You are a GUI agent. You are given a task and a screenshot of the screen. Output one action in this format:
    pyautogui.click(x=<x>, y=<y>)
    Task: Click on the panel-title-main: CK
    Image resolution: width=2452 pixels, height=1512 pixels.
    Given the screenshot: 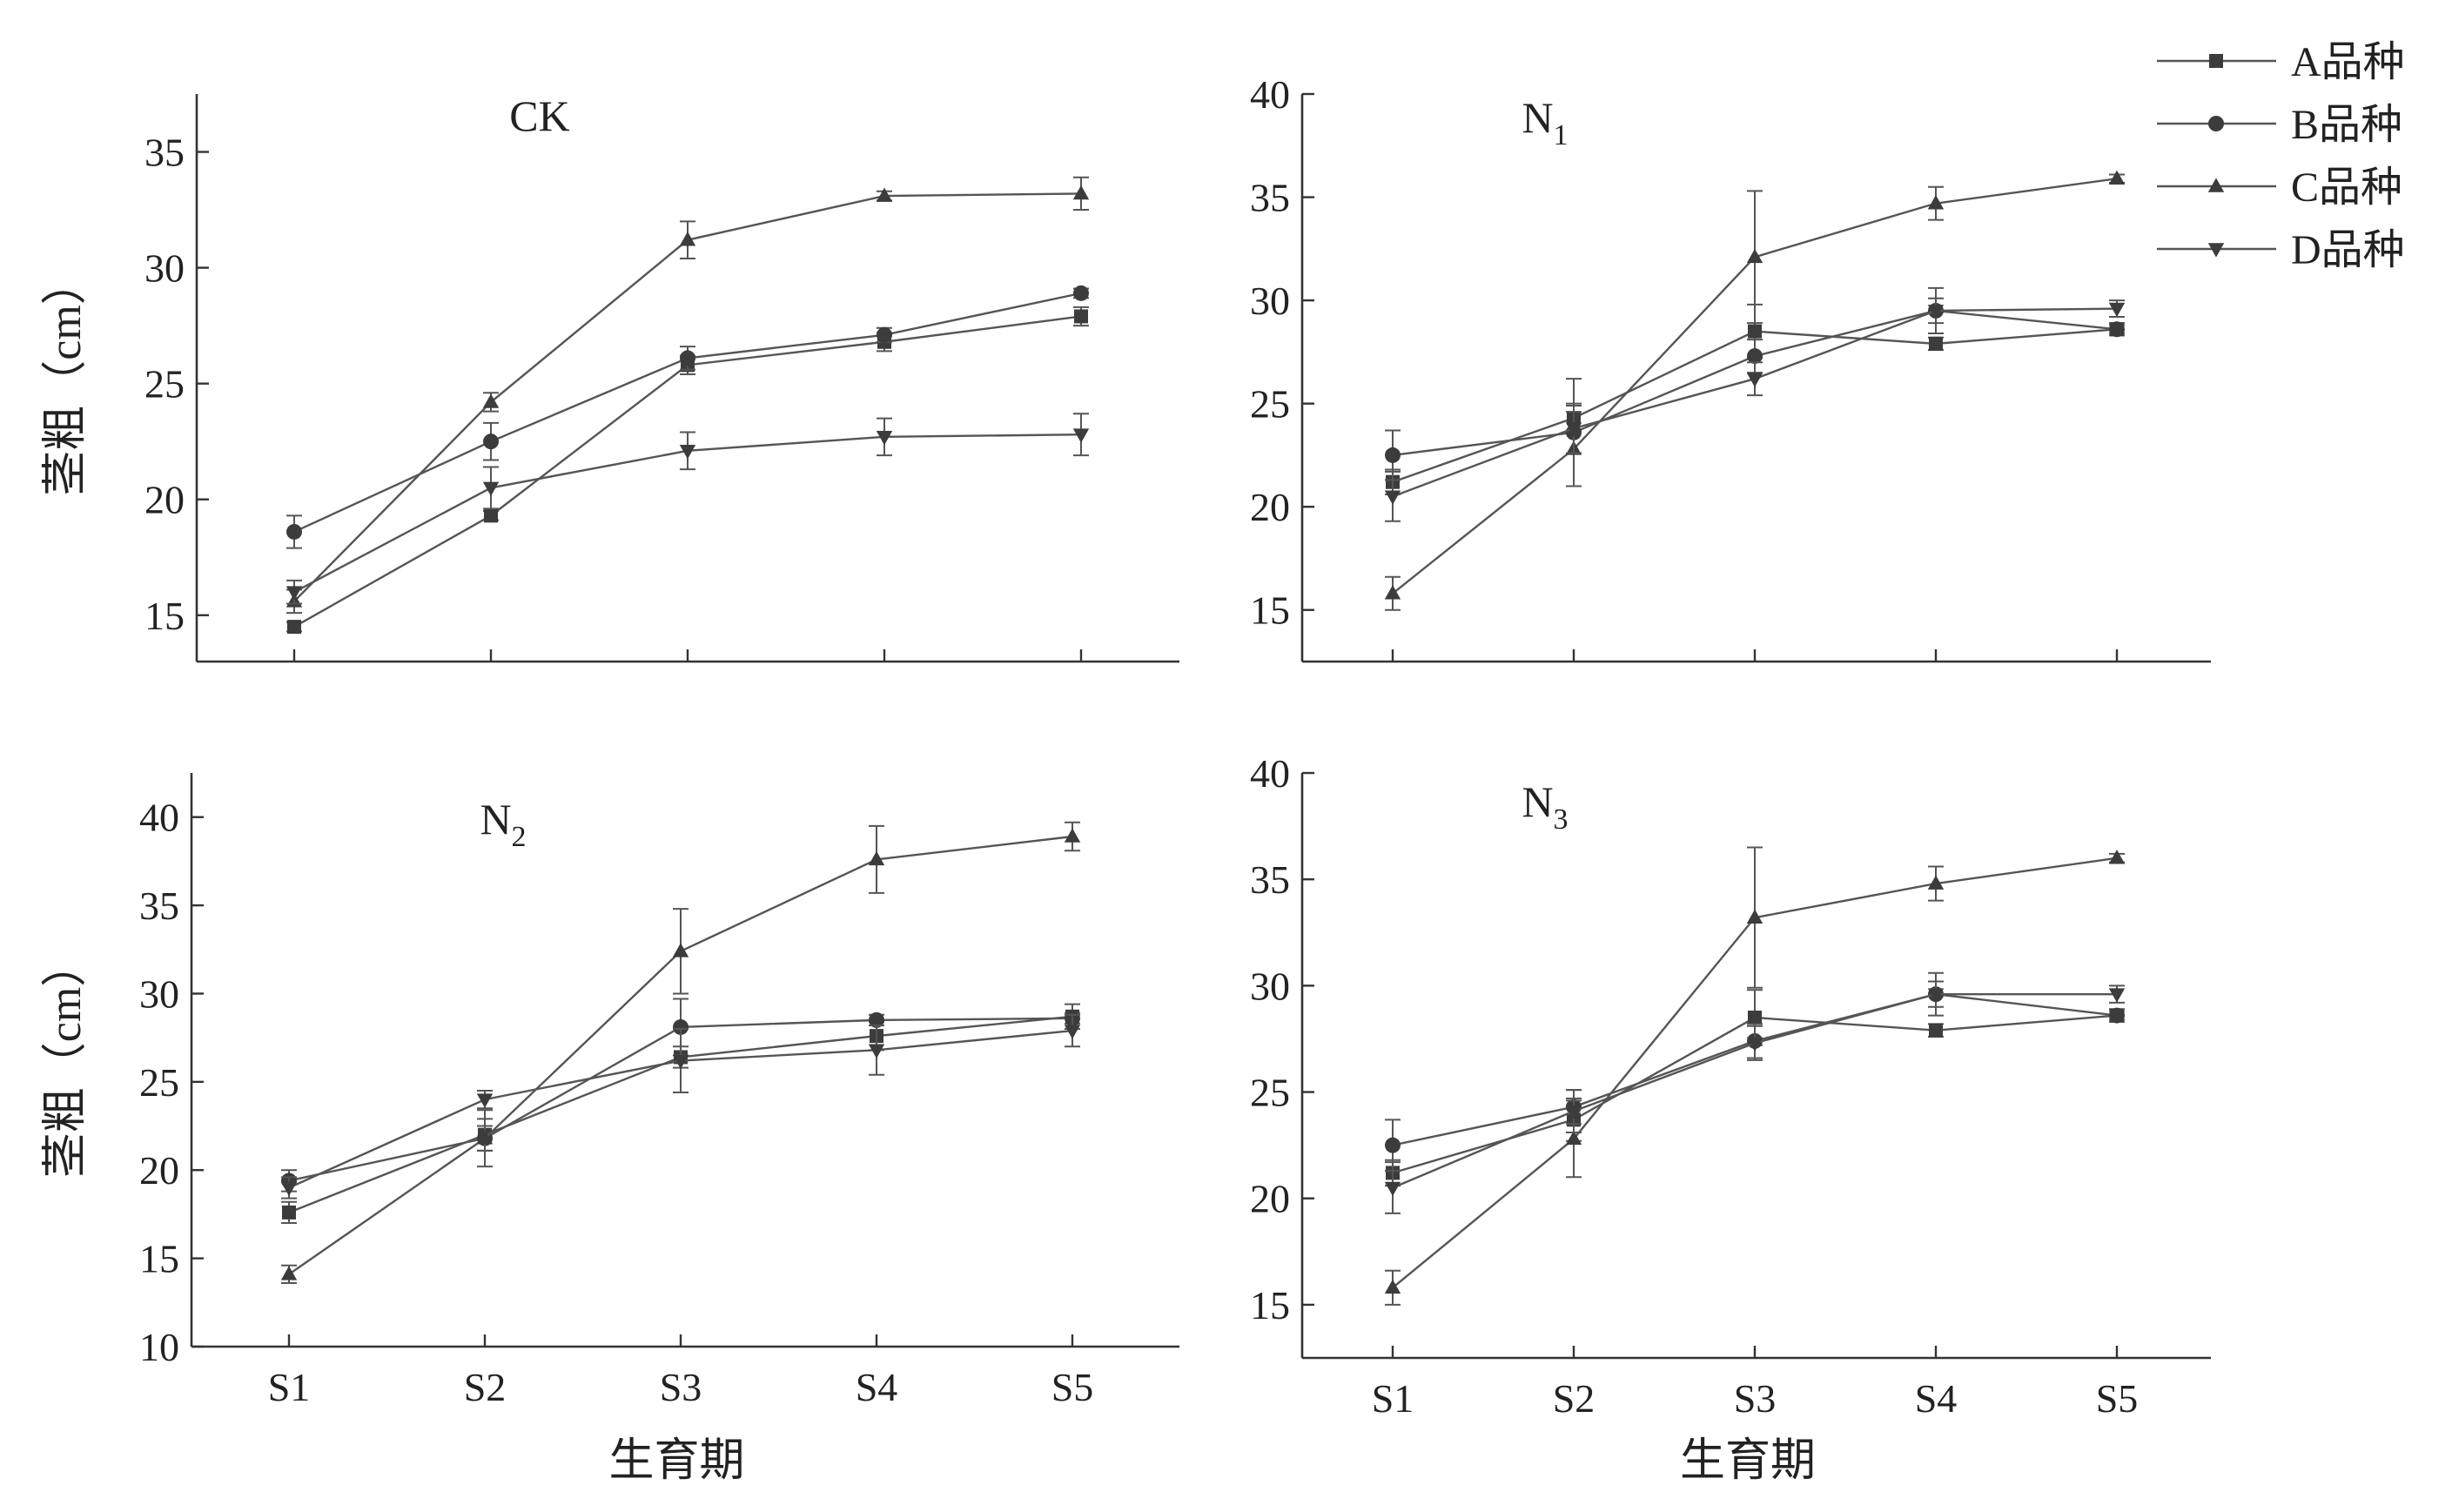 What is the action you would take?
    pyautogui.click(x=539, y=115)
    